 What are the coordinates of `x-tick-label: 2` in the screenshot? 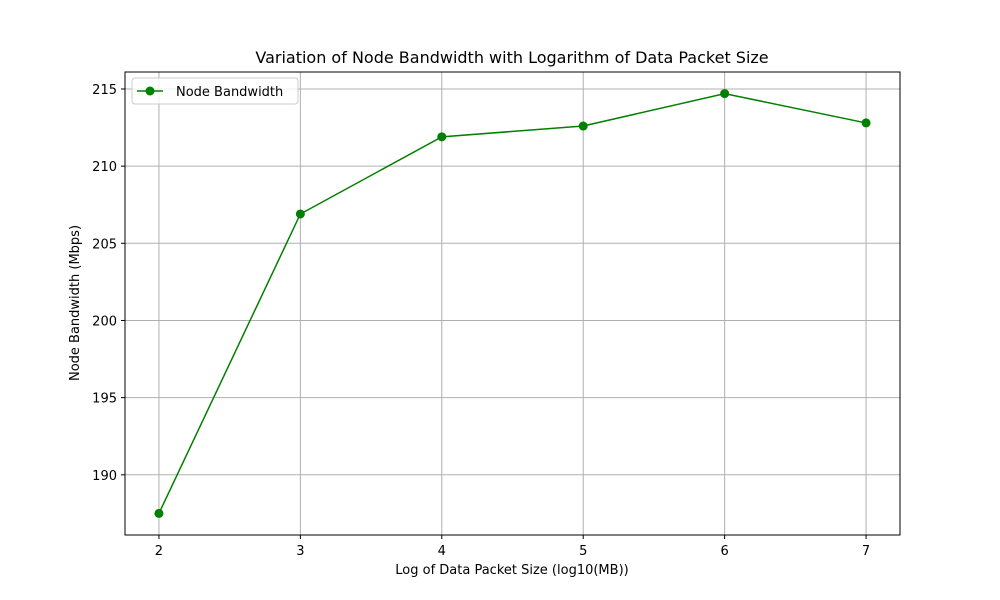 It's located at (159, 551).